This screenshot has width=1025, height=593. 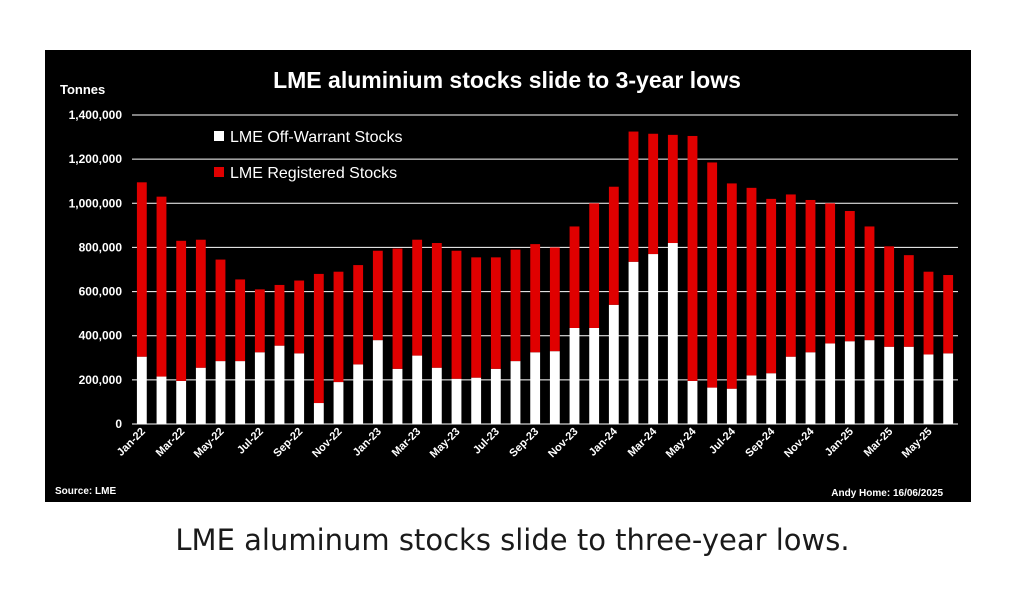 What do you see at coordinates (101, 380) in the screenshot?
I see `y-tick-label: 200,000` at bounding box center [101, 380].